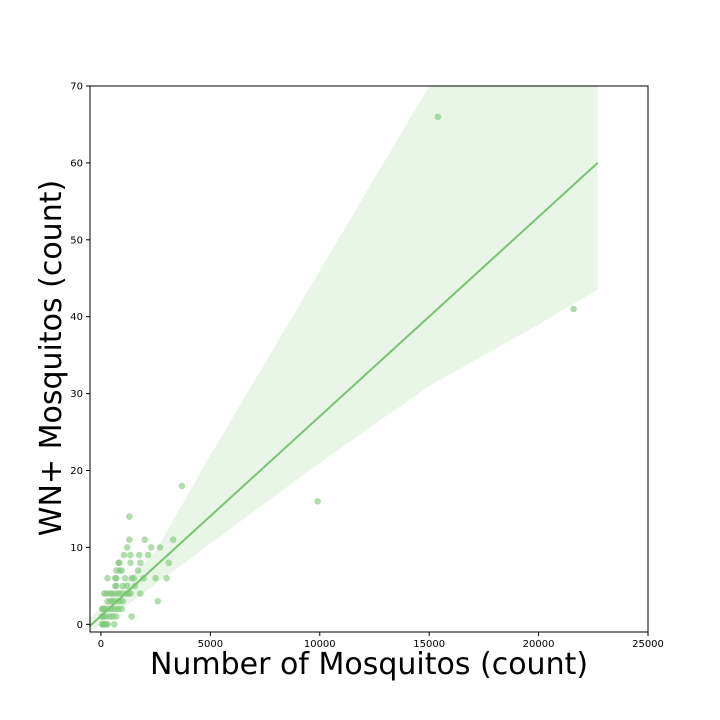 The width and height of the screenshot is (720, 720). Describe the element at coordinates (76, 87) in the screenshot. I see `y-tick-label: 70` at that location.